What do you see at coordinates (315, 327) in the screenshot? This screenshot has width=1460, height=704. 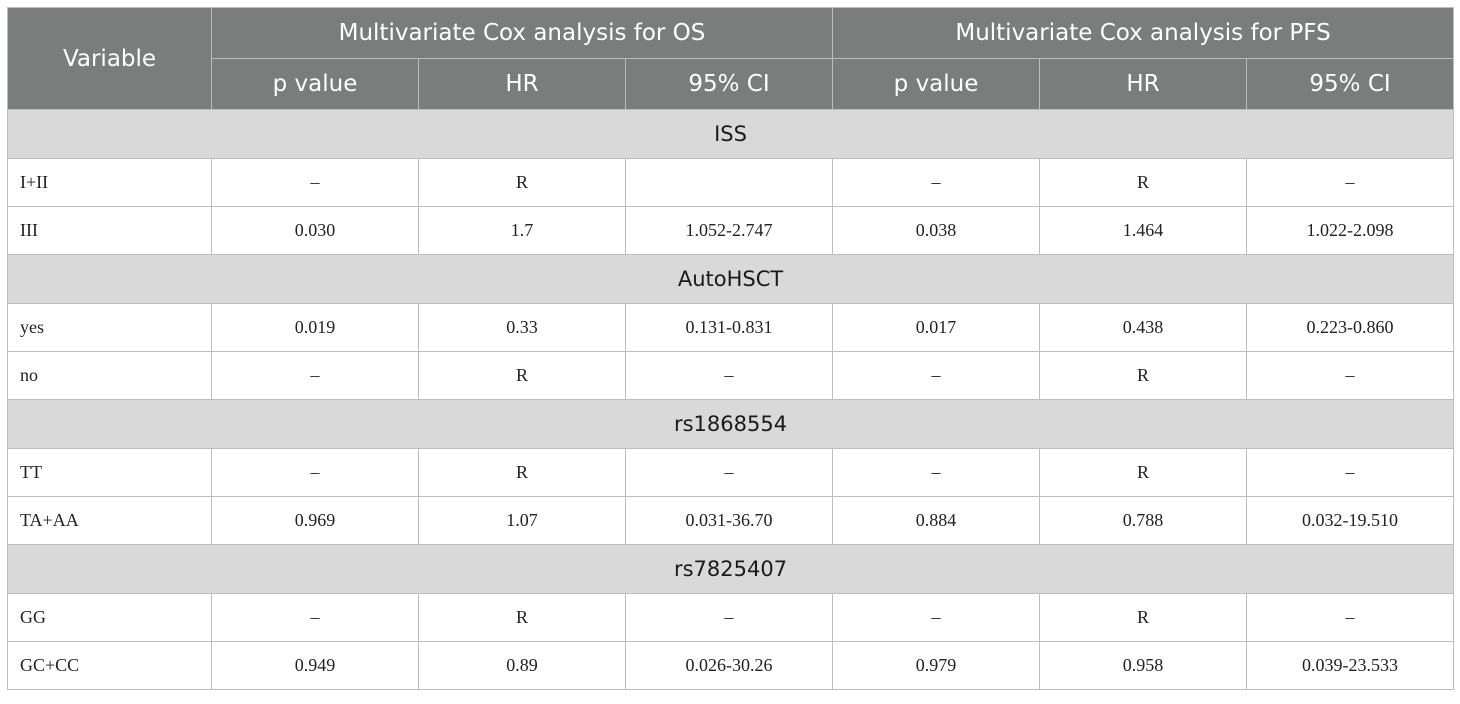 I see `table-cell: 0.019` at bounding box center [315, 327].